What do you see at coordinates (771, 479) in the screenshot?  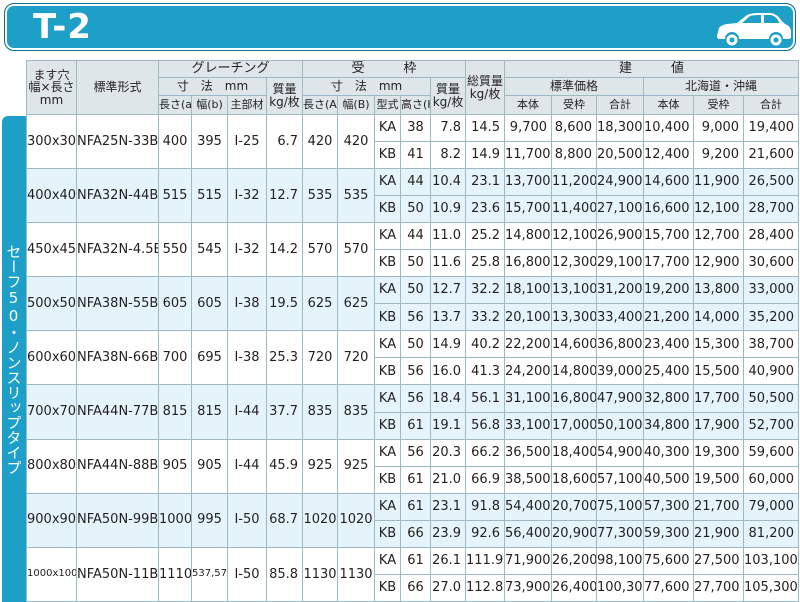 I see `hok-total-cell: 60,000` at bounding box center [771, 479].